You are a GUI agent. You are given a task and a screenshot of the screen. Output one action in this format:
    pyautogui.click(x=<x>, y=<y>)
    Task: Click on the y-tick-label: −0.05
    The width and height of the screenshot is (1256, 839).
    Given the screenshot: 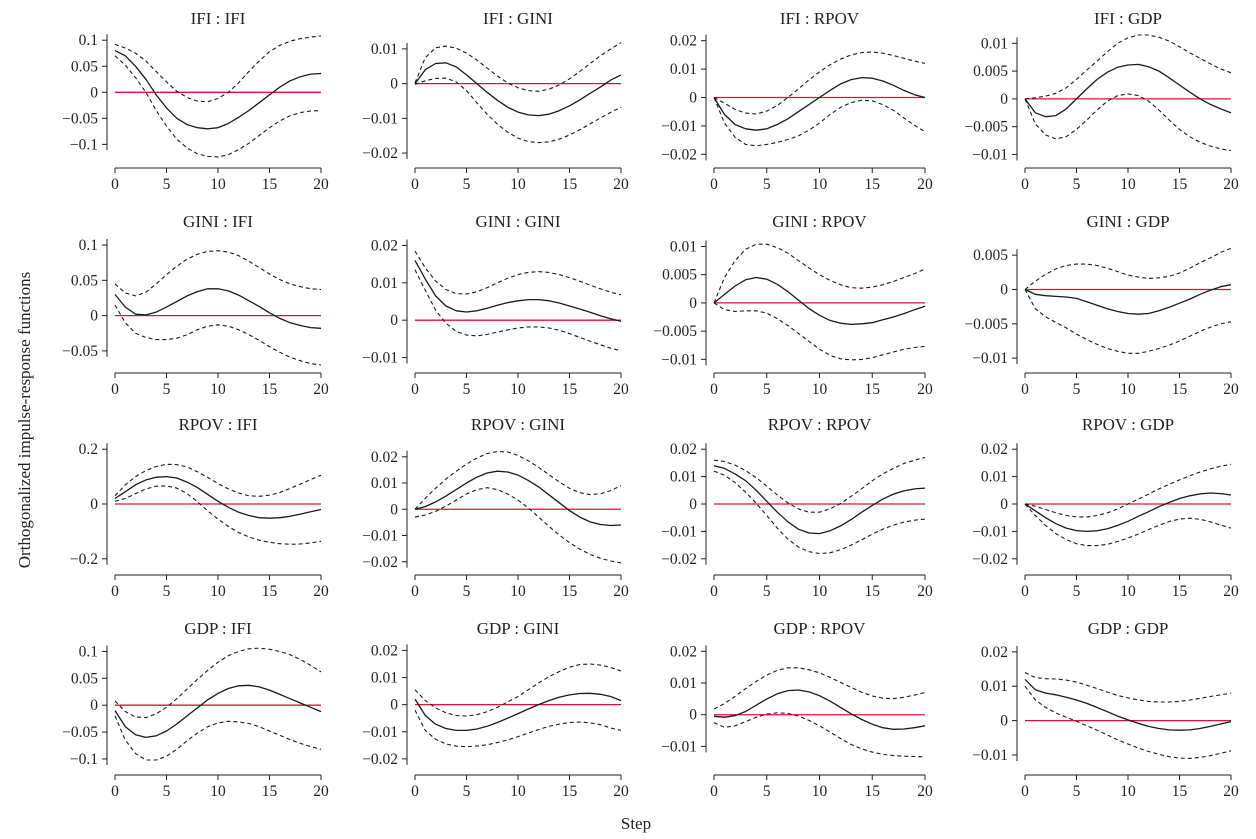 What is the action you would take?
    pyautogui.click(x=80, y=118)
    